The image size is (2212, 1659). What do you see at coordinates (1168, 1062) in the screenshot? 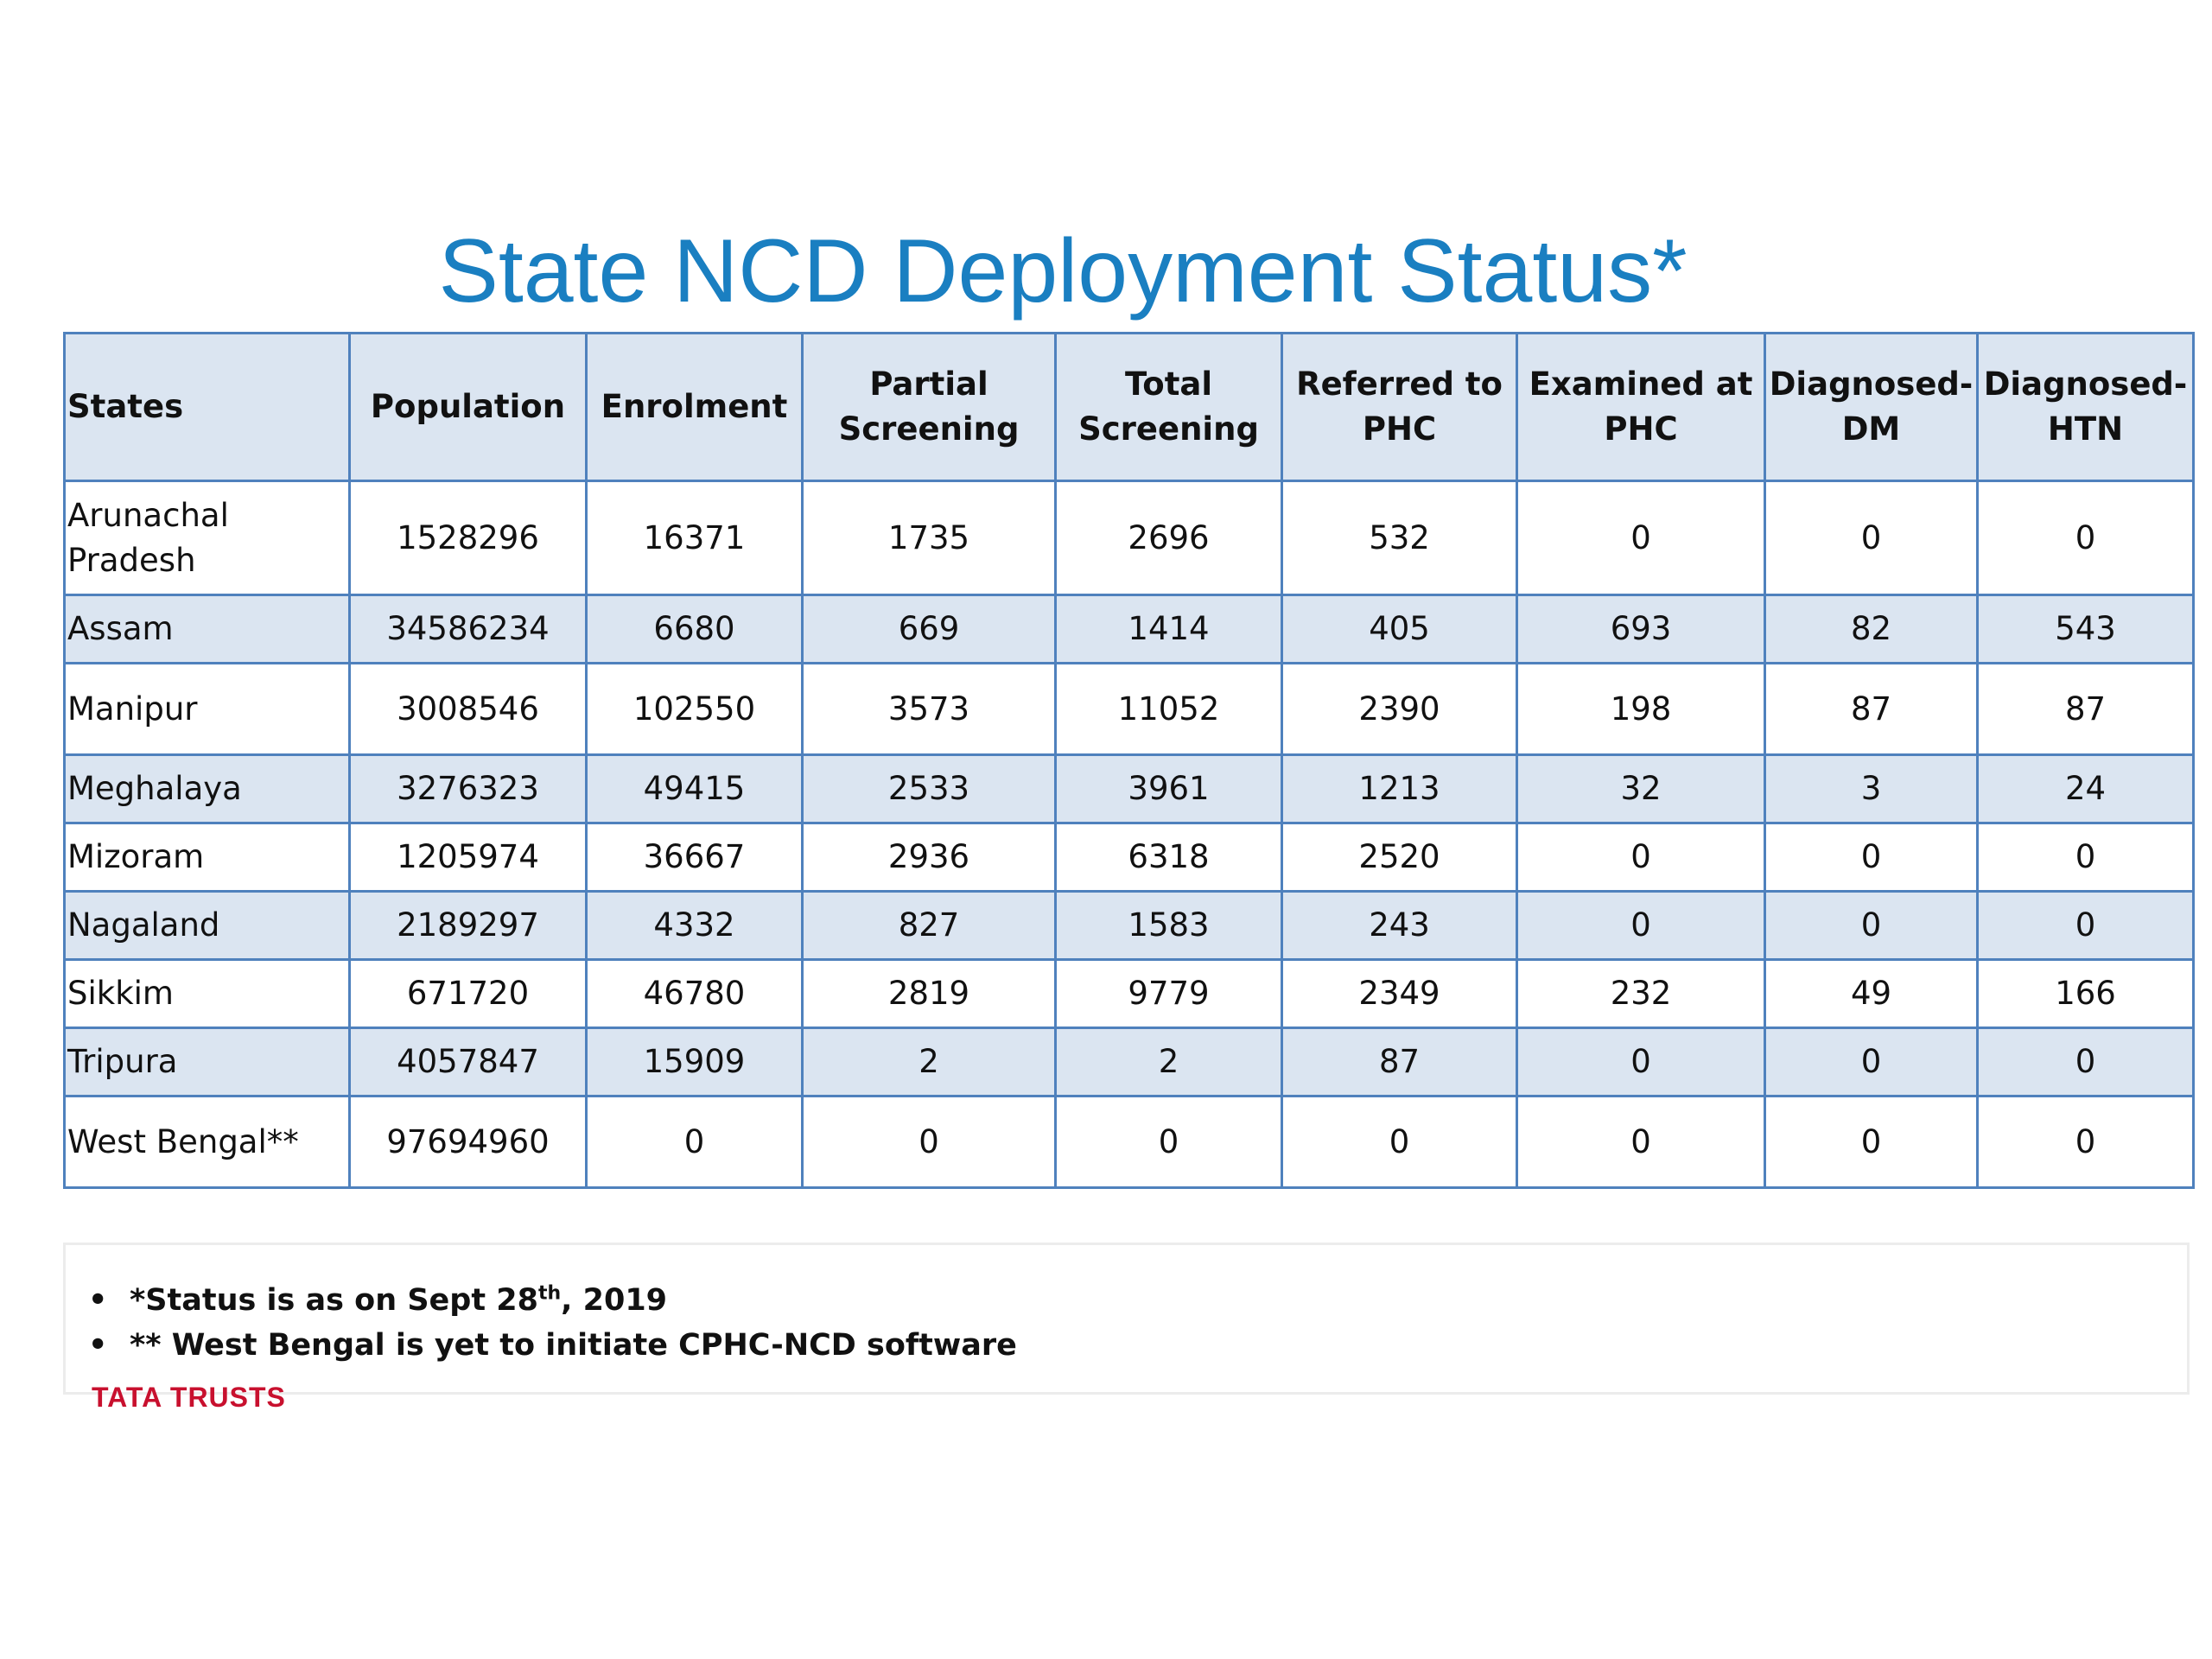
I see `total-screening-cell: 2` at bounding box center [1168, 1062].